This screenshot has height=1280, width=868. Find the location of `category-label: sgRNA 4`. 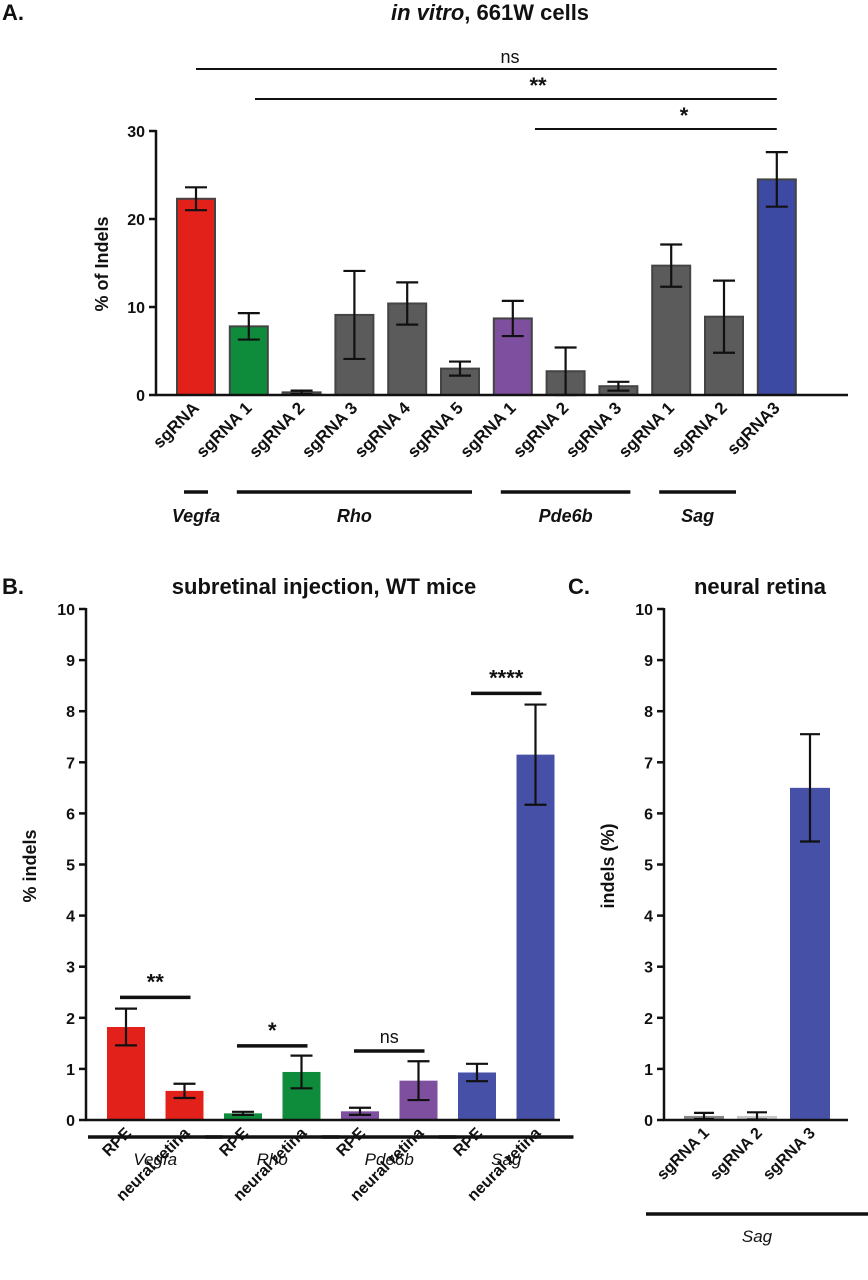

category-label: sgRNA 4 is located at coordinates (382, 429).